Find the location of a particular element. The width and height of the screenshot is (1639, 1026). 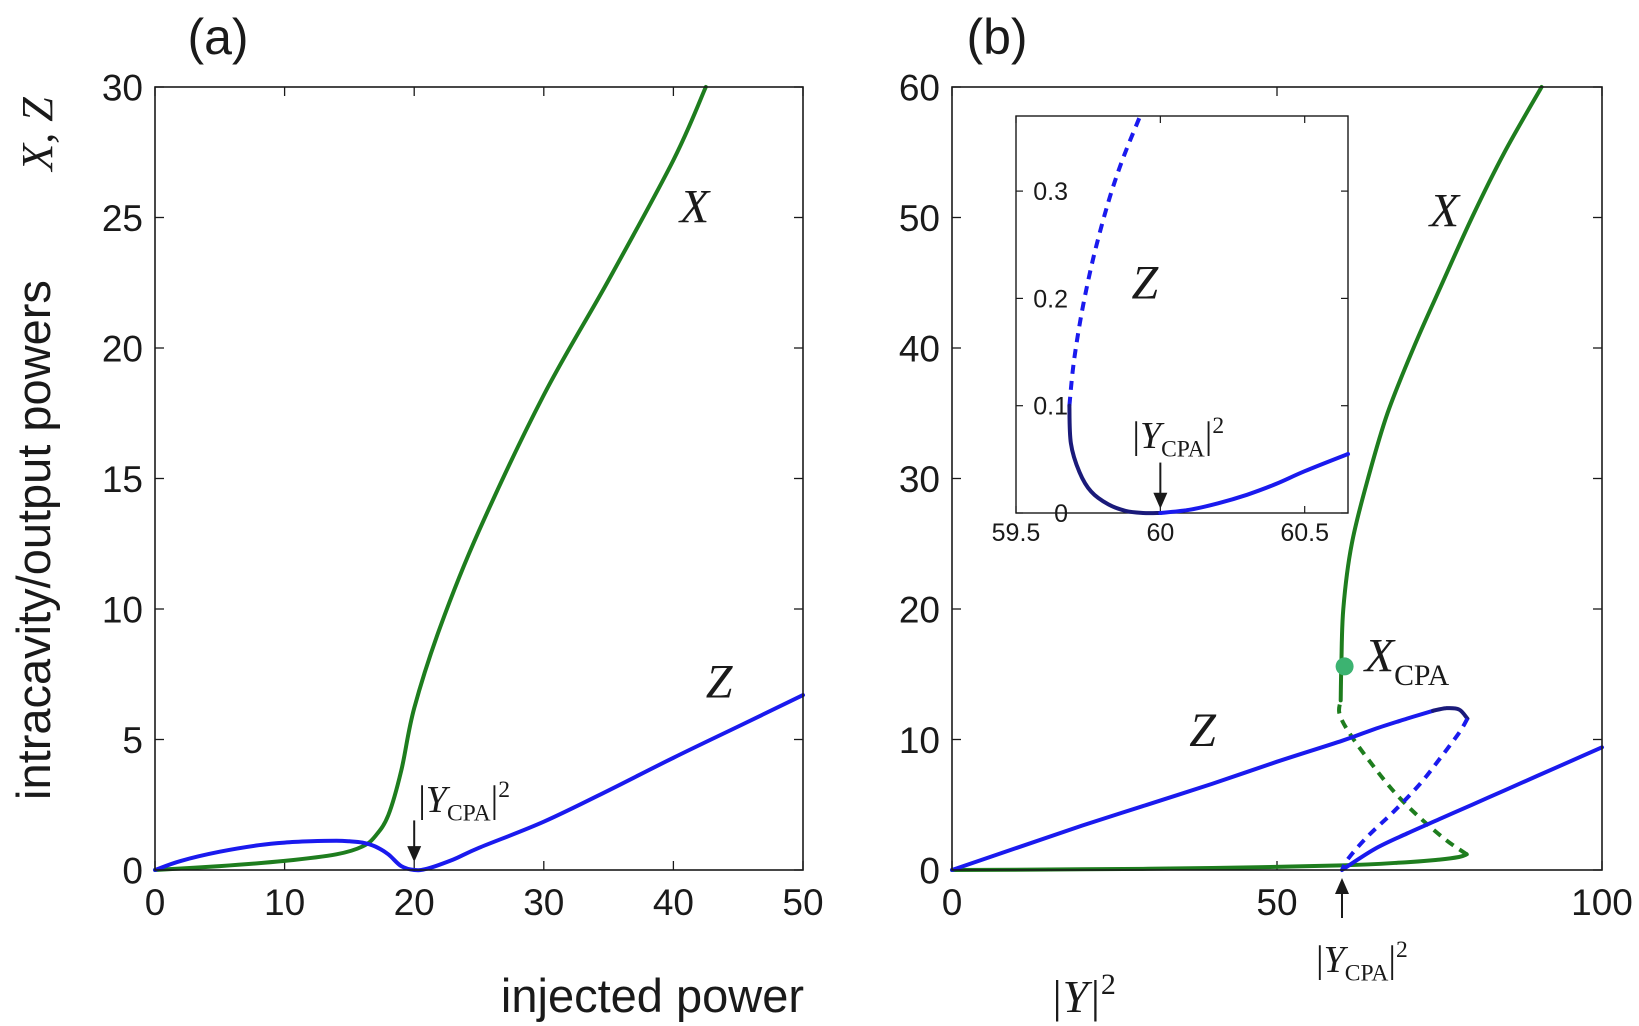

inset-curve-label: Z is located at coordinates (1145, 282).